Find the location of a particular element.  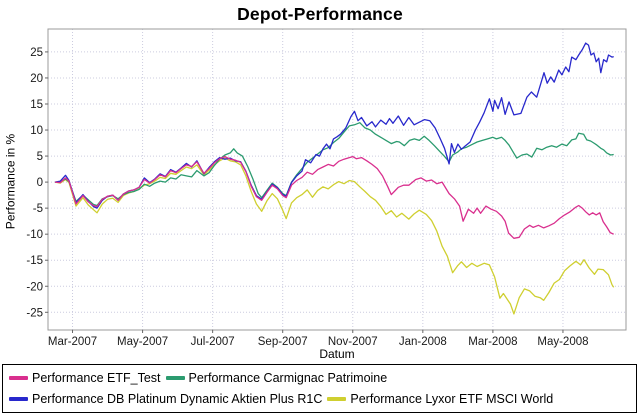

y-tick-label: 20 is located at coordinates (36, 79).